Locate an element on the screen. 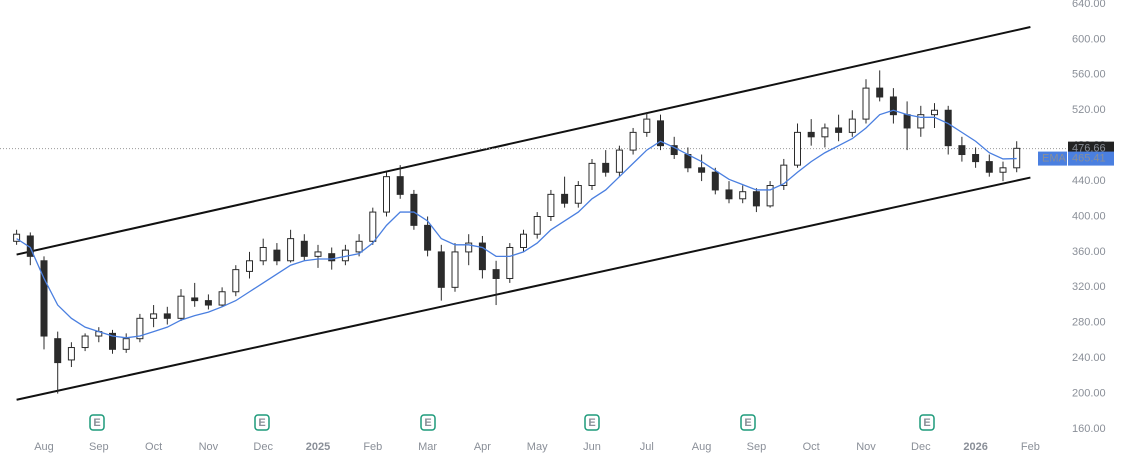 Image resolution: width=1127 pixels, height=473 pixels. y-tick-label: 280.00 is located at coordinates (1089, 323).